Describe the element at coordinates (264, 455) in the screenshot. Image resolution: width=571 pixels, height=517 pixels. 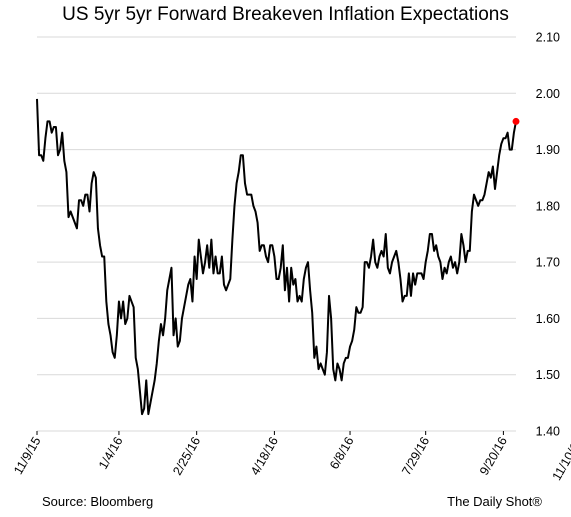
I see `x-tick-label: 4/18/16` at that location.